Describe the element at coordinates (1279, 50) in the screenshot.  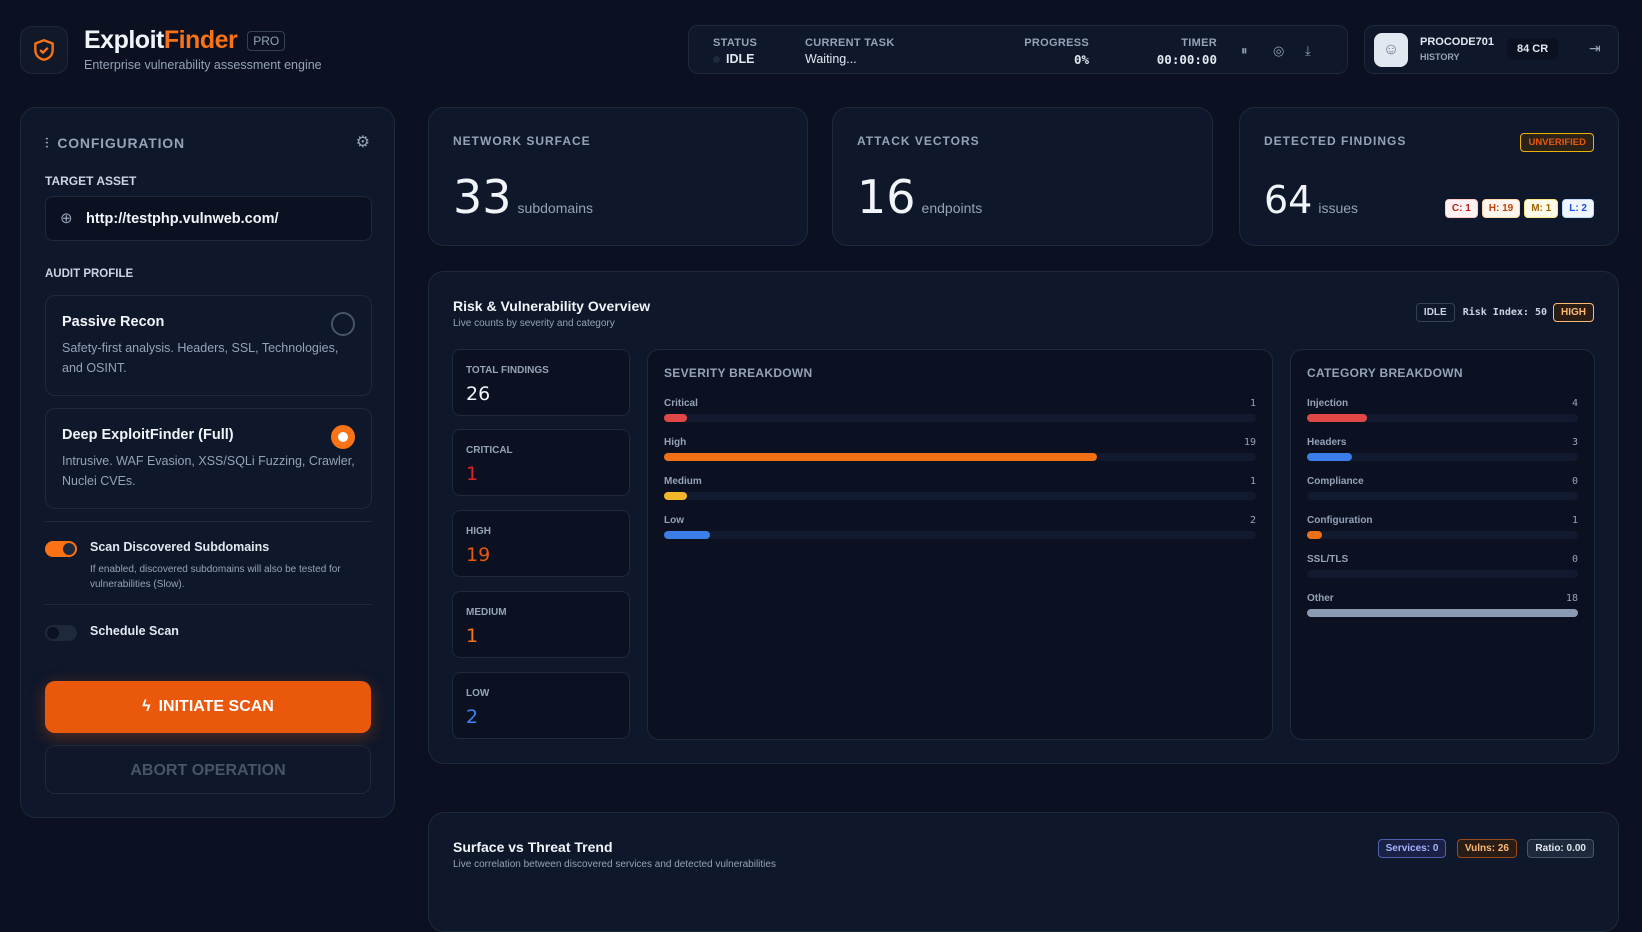
I see `stop-icon: ◎` at that location.